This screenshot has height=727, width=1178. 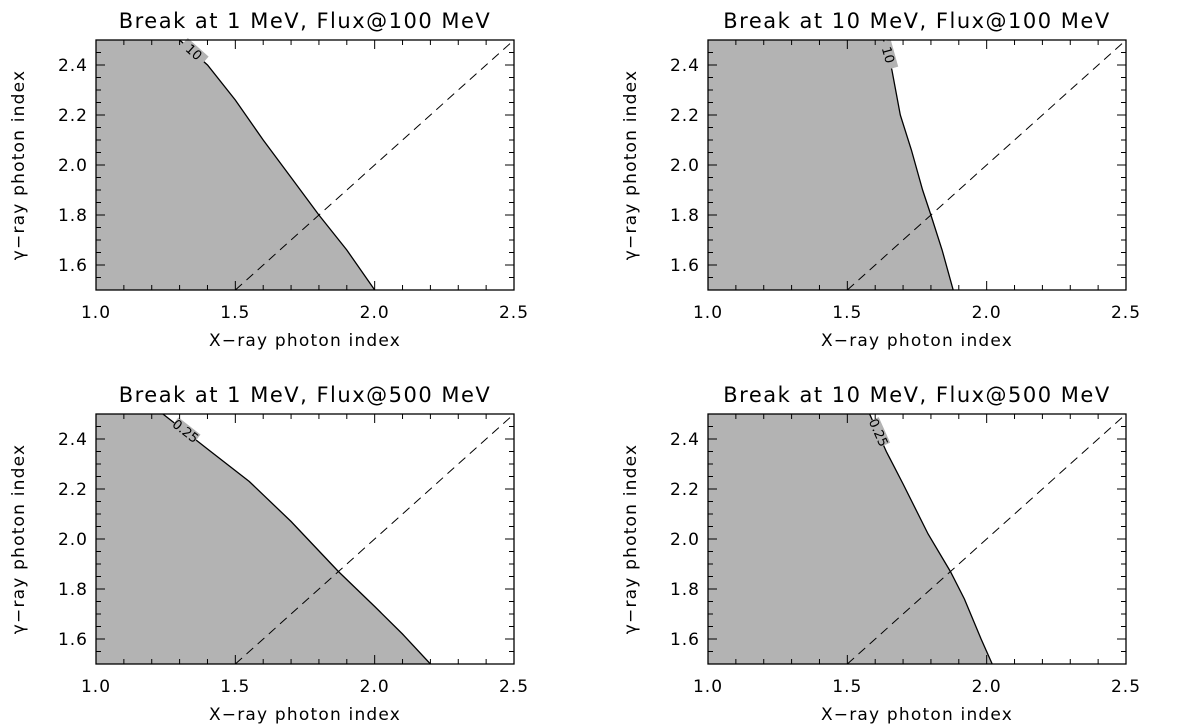 I want to click on contour-label: 10, so click(x=887, y=55).